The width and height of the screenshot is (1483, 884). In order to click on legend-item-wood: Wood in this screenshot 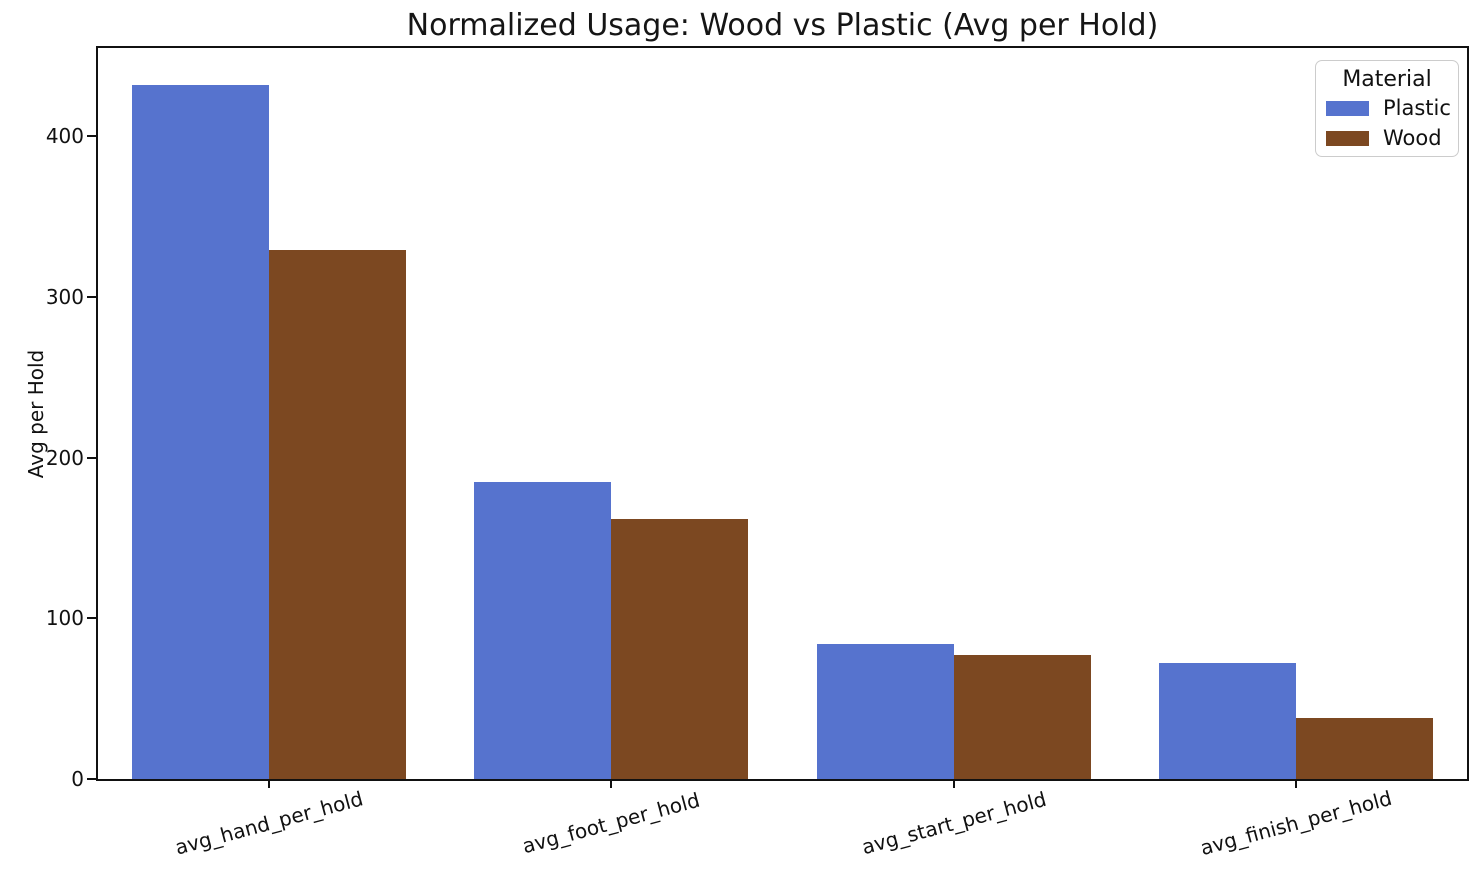, I will do `click(1387, 138)`.